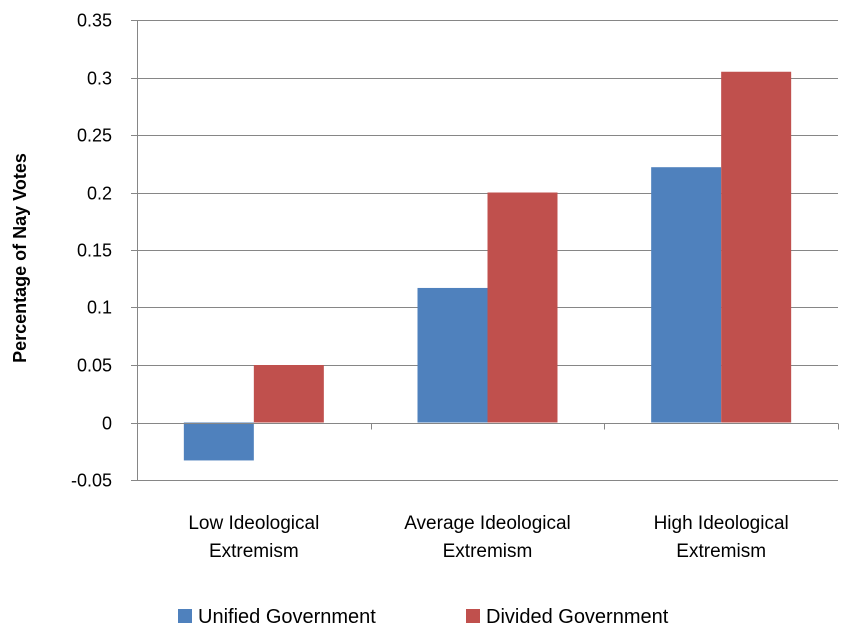 This screenshot has width=842, height=636. What do you see at coordinates (91, 481) in the screenshot?
I see `y-tick-label: -0.05` at bounding box center [91, 481].